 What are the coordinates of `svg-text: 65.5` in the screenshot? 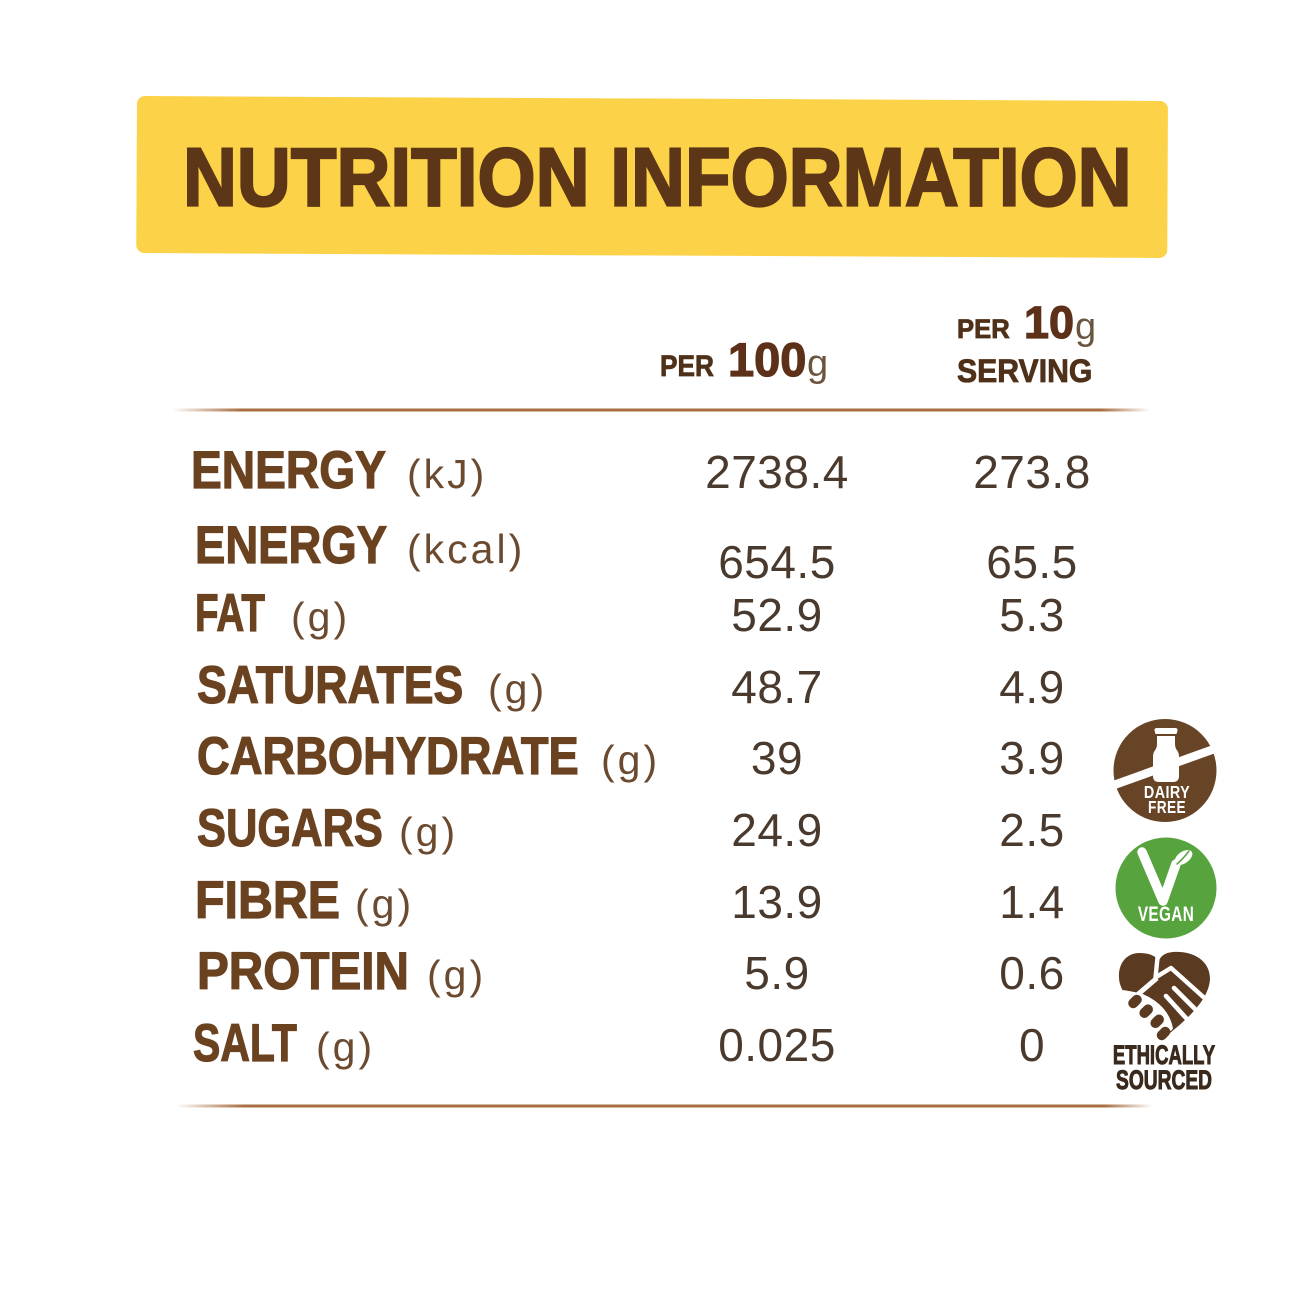 It's located at (1032, 562).